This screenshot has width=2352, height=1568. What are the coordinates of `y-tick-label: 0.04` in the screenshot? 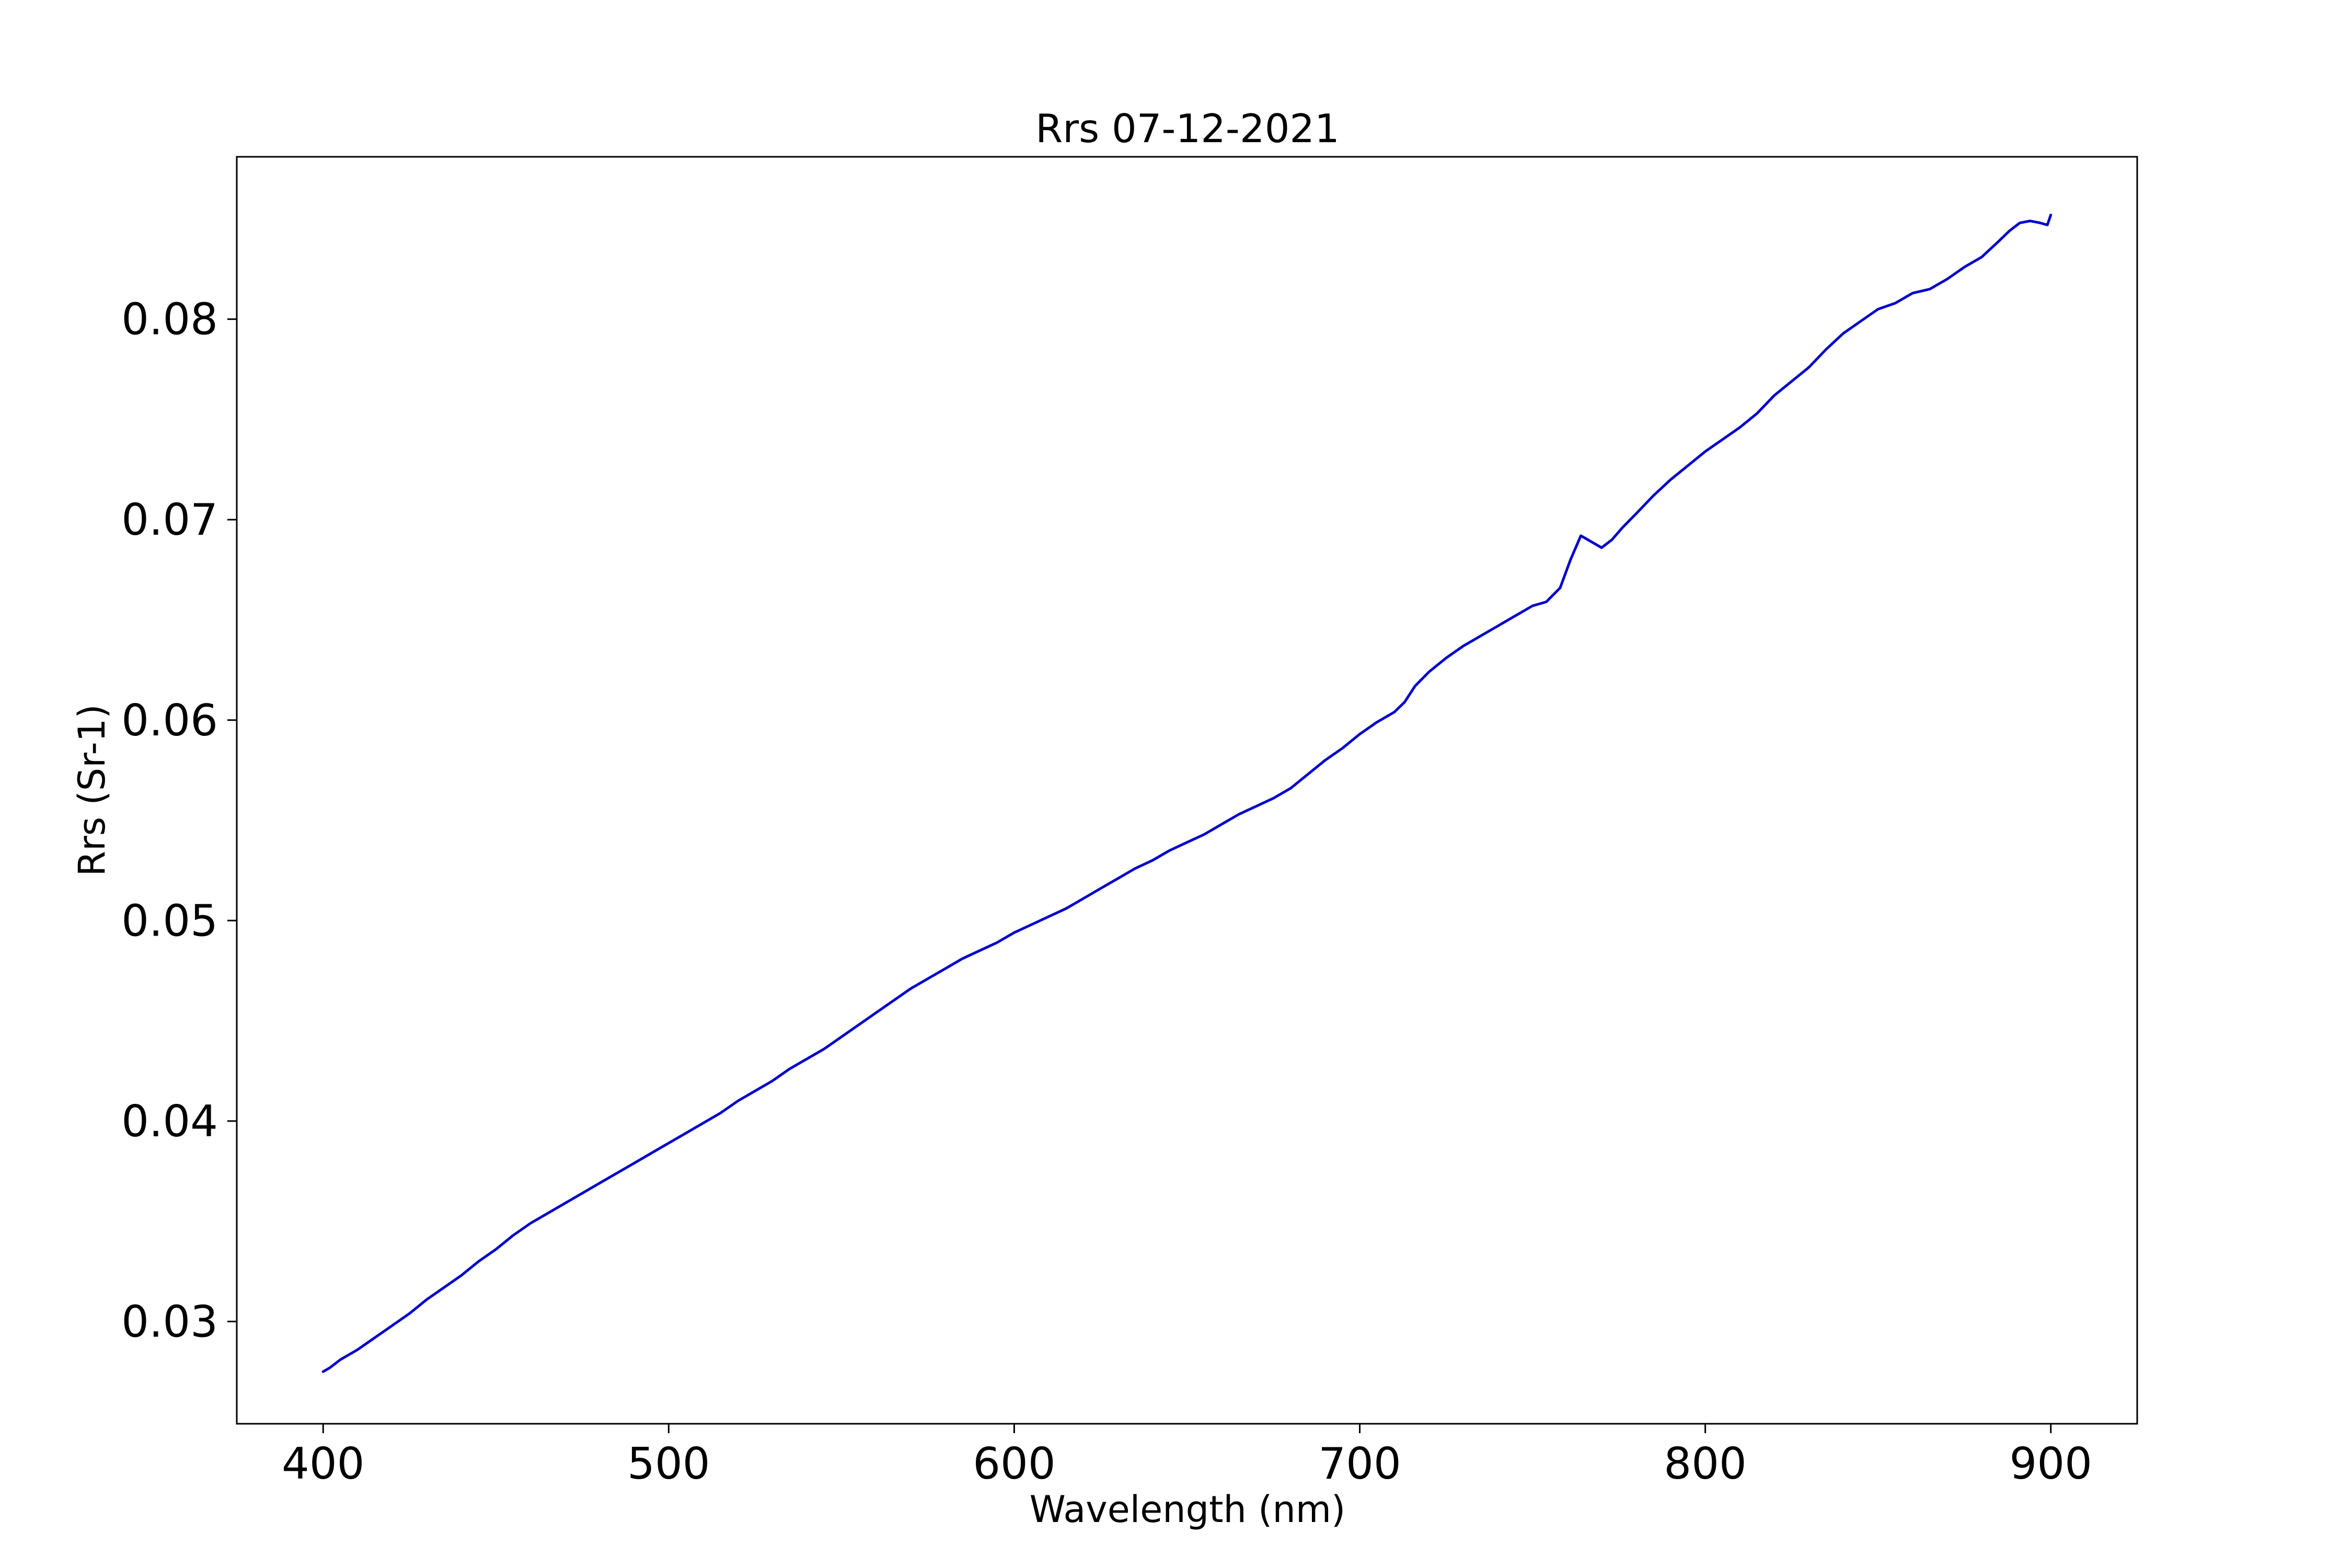 It's located at (169, 1121).